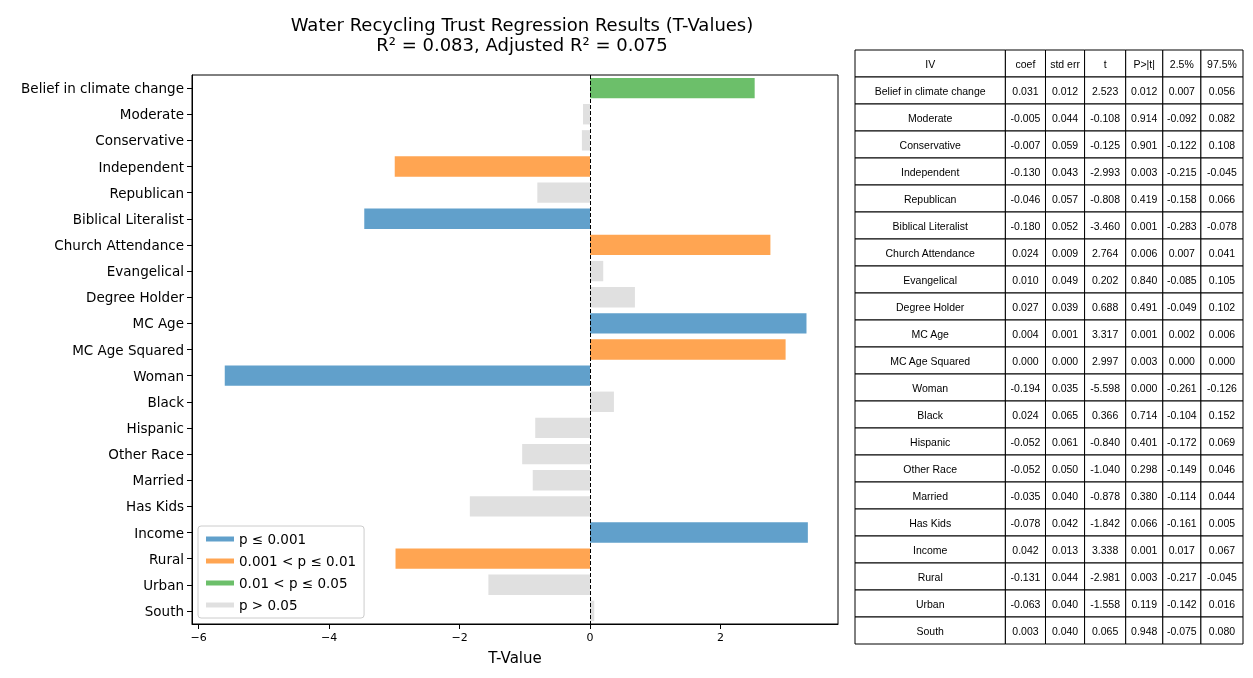 The height and width of the screenshot is (678, 1253). I want to click on data-label: -0.125, so click(1105, 144).